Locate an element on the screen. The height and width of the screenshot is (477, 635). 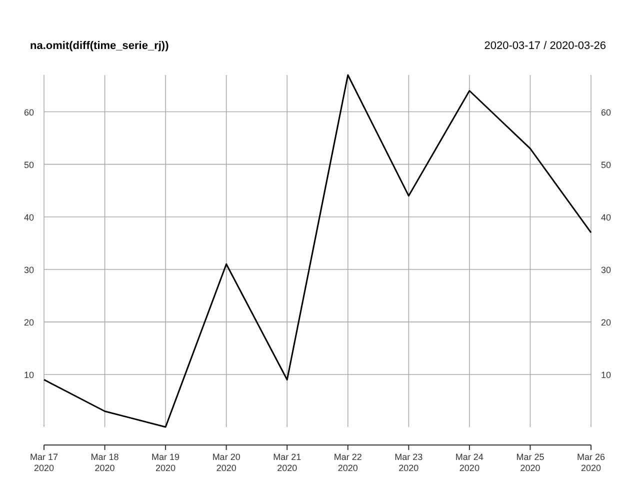
x-tick-label: Mar 17 2020 is located at coordinates (44, 462).